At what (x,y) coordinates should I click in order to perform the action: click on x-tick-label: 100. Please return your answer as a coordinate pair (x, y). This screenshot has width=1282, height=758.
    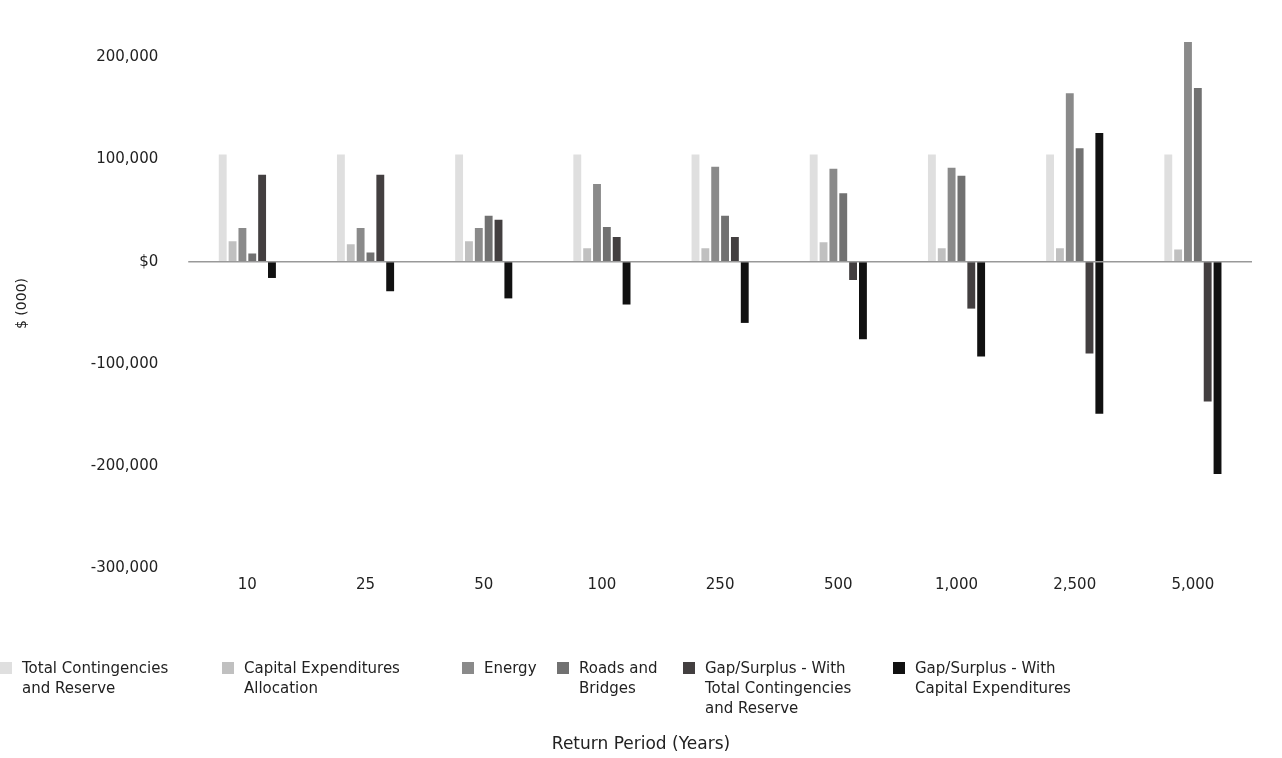
    Looking at the image, I should click on (602, 583).